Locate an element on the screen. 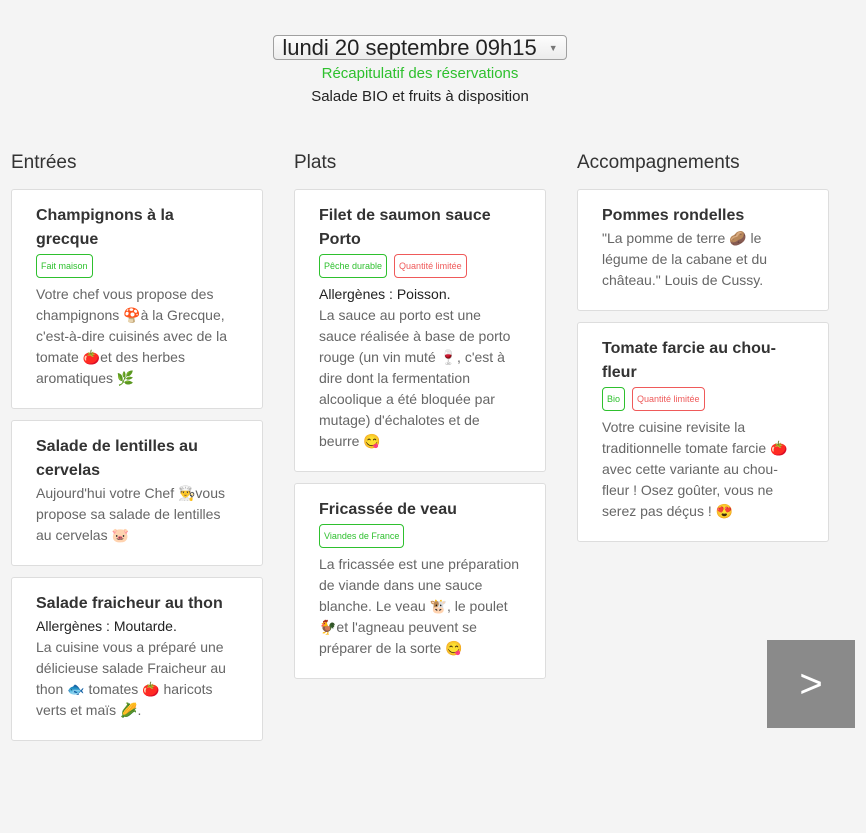 The width and height of the screenshot is (866, 833). column-title: Entrées is located at coordinates (44, 162).